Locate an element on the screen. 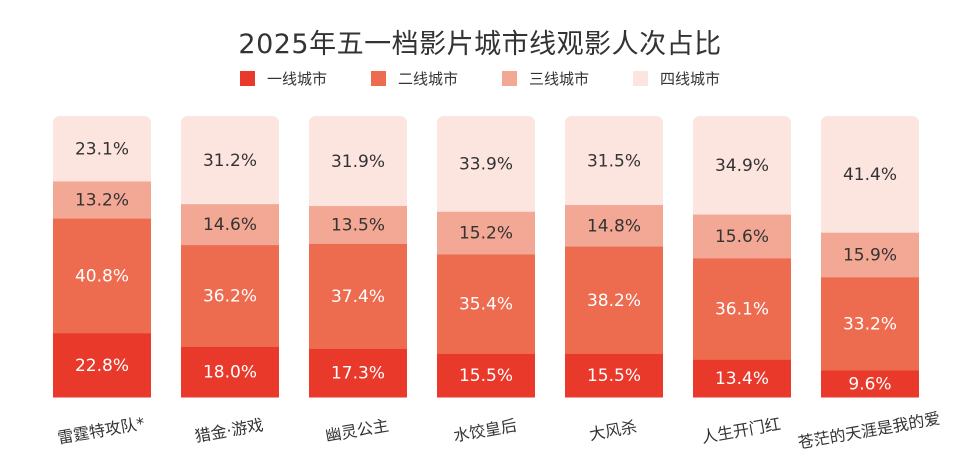  data-label-tier3-2: 14.6% is located at coordinates (230, 225).